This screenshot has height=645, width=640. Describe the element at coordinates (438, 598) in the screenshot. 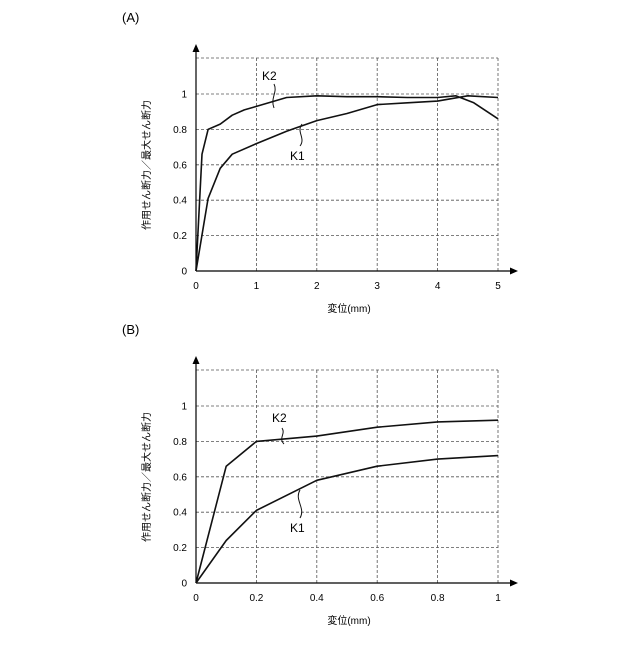

I see `x-tick-label: 0.8` at that location.